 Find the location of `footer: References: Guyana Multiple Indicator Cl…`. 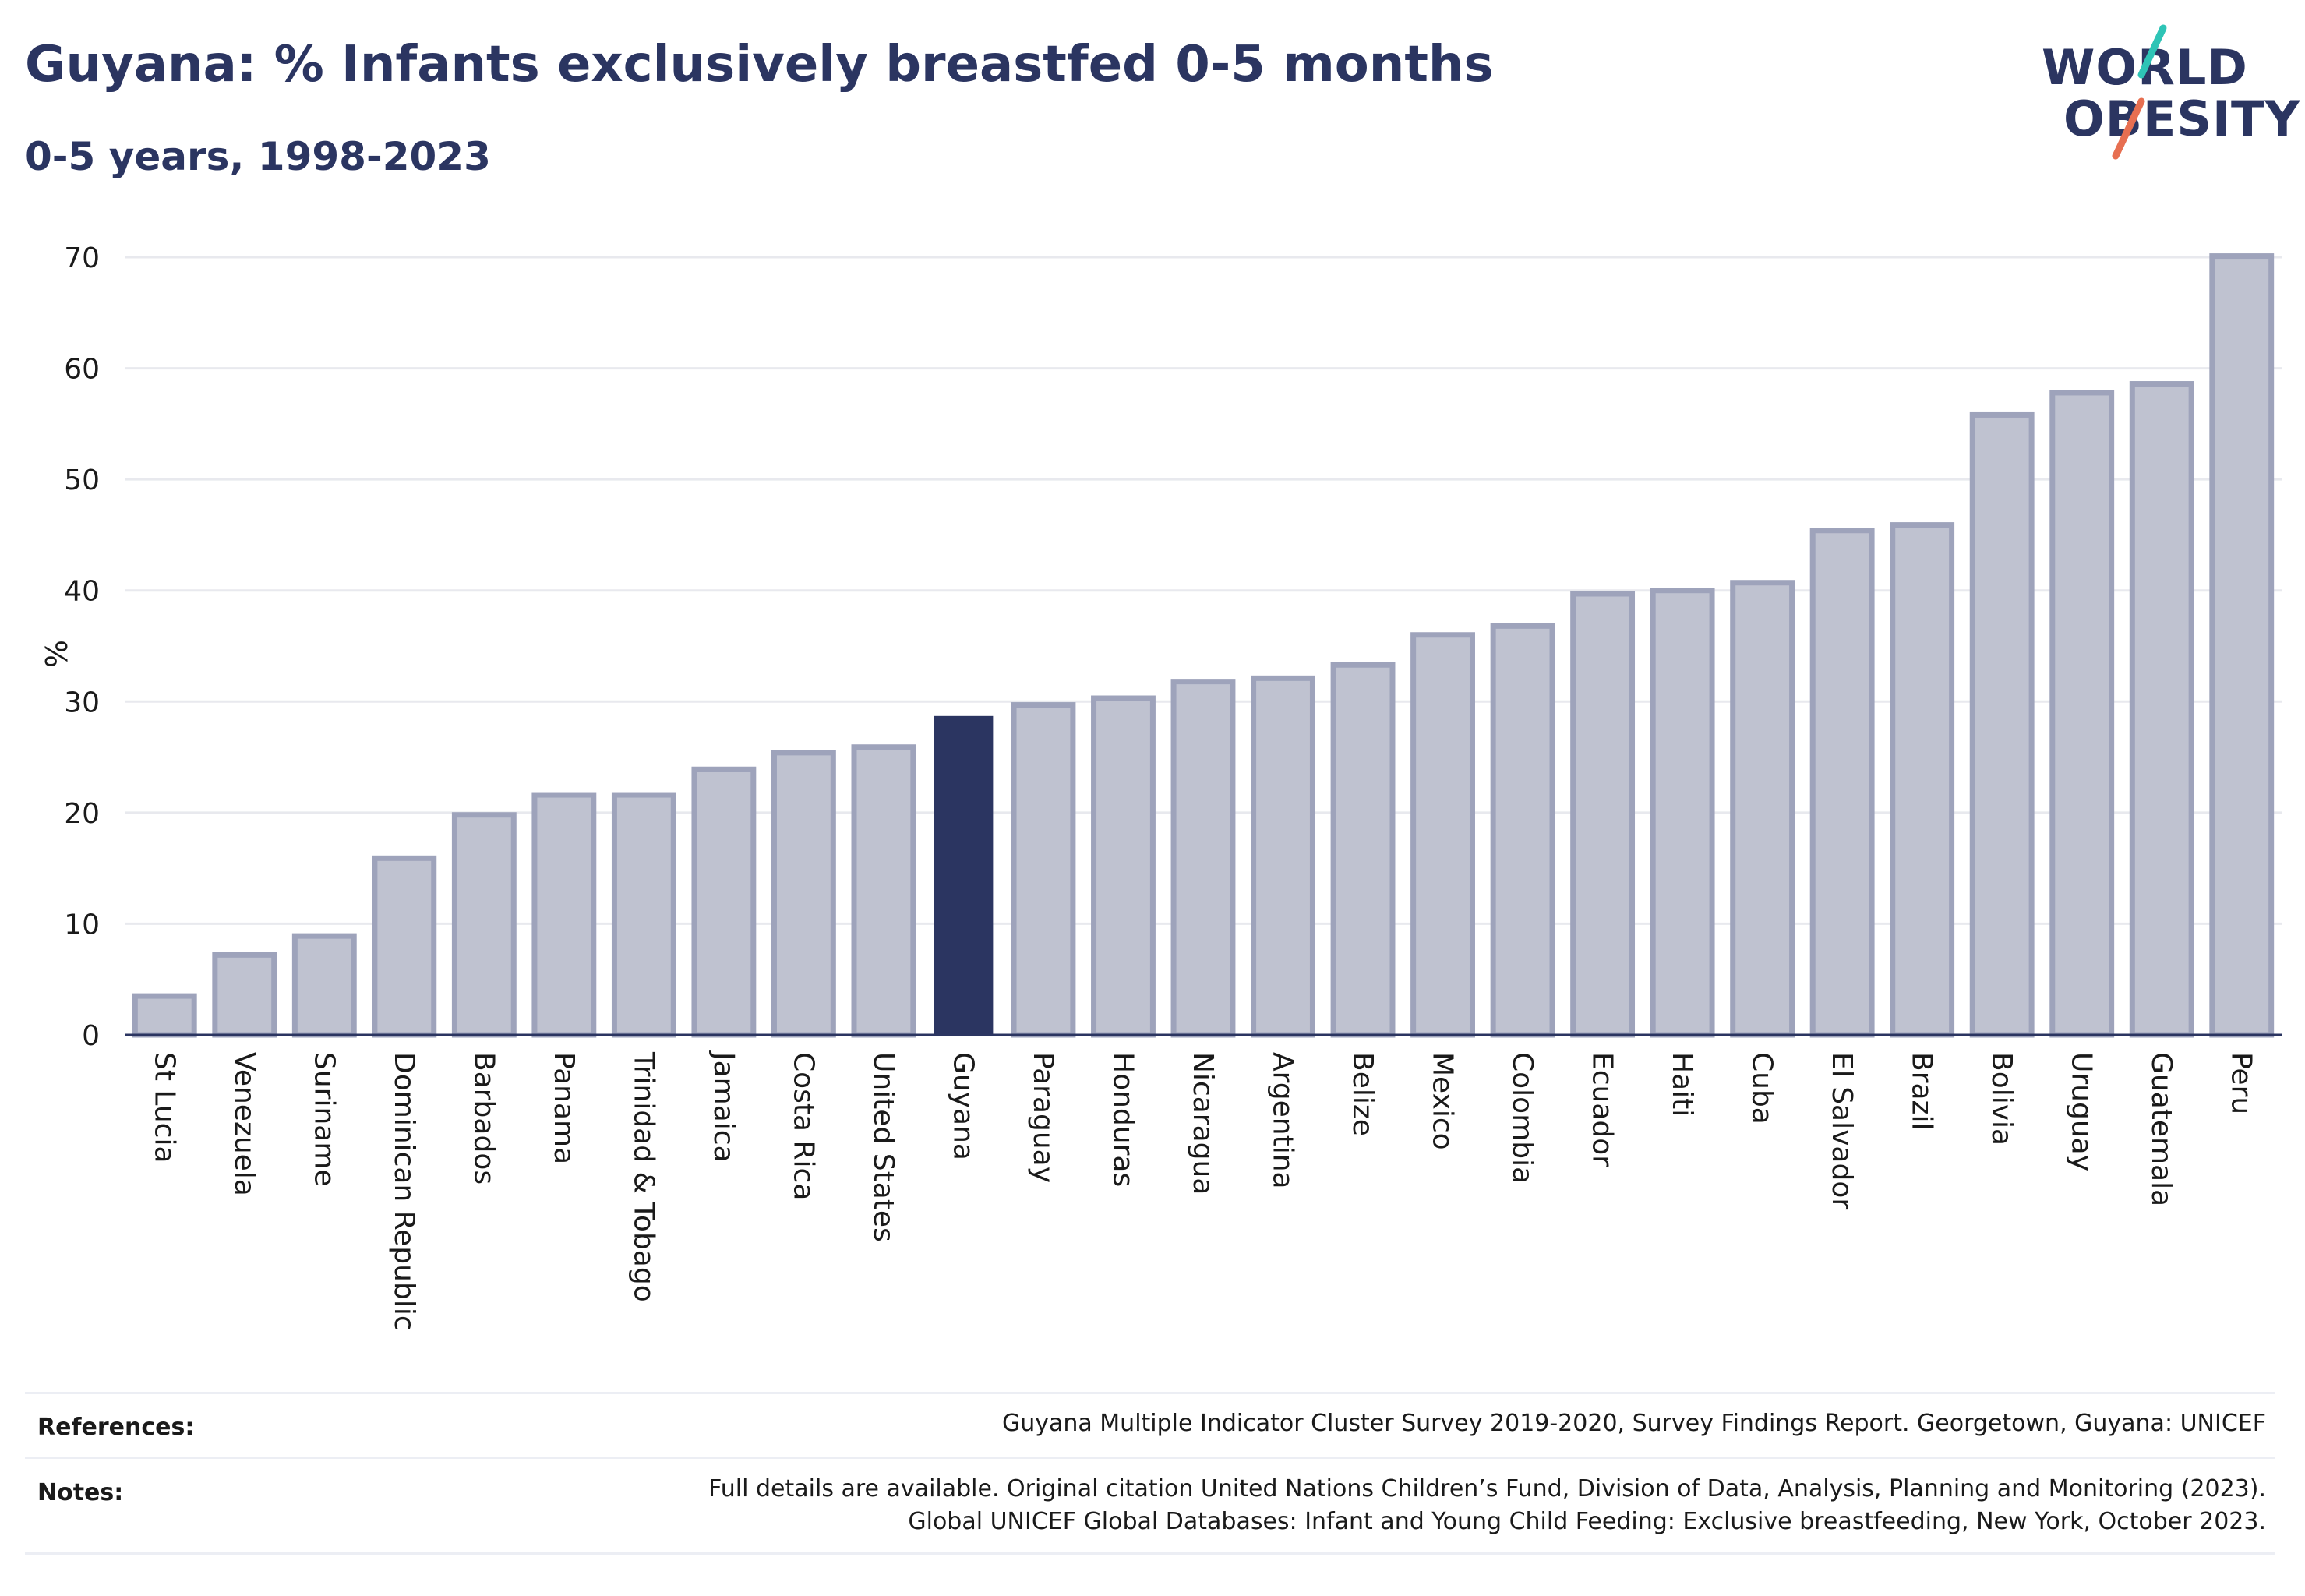

footer: References: Guyana Multiple Indicator Cl… is located at coordinates (1150, 1485).